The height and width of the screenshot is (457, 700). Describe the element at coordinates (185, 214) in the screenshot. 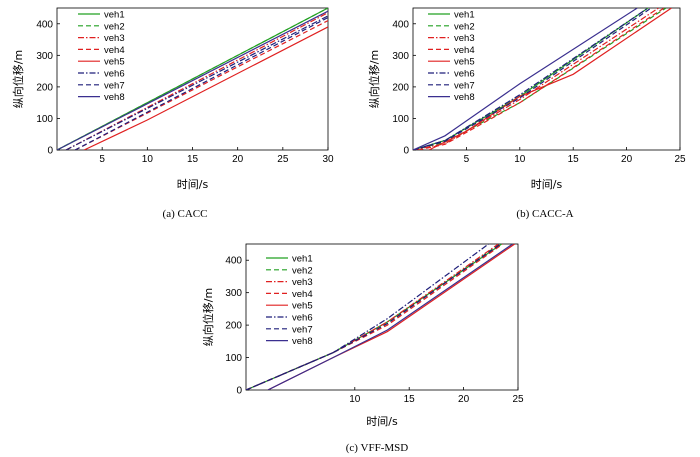

I see `panel-caption: (a) CACC` at that location.